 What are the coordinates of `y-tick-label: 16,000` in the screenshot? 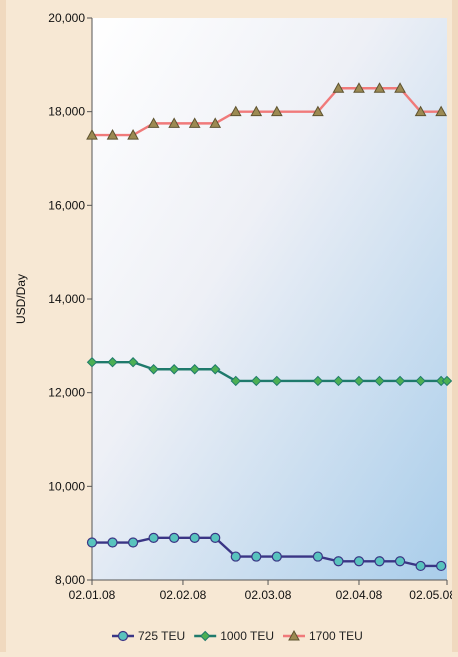 It's located at (66, 205).